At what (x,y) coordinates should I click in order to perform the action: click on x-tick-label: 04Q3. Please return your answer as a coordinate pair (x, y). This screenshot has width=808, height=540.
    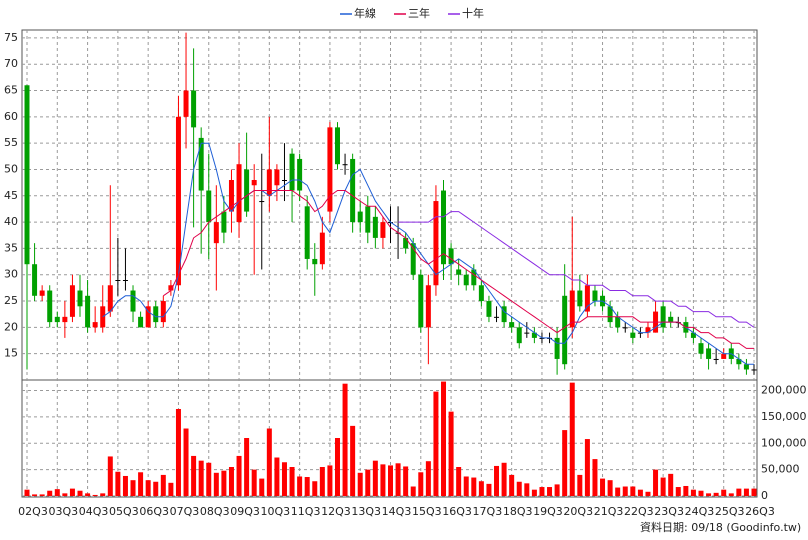
    Looking at the image, I should click on (94, 511).